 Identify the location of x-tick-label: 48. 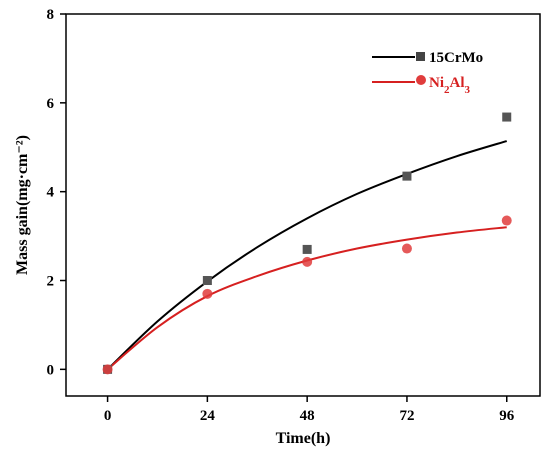
(307, 416).